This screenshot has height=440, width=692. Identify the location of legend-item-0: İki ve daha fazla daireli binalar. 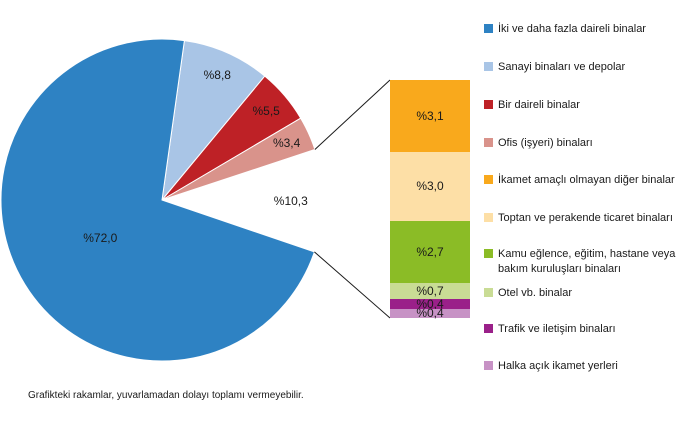
(587, 29).